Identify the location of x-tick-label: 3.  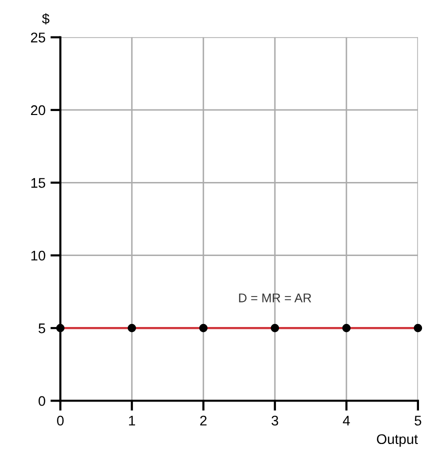
(275, 421).